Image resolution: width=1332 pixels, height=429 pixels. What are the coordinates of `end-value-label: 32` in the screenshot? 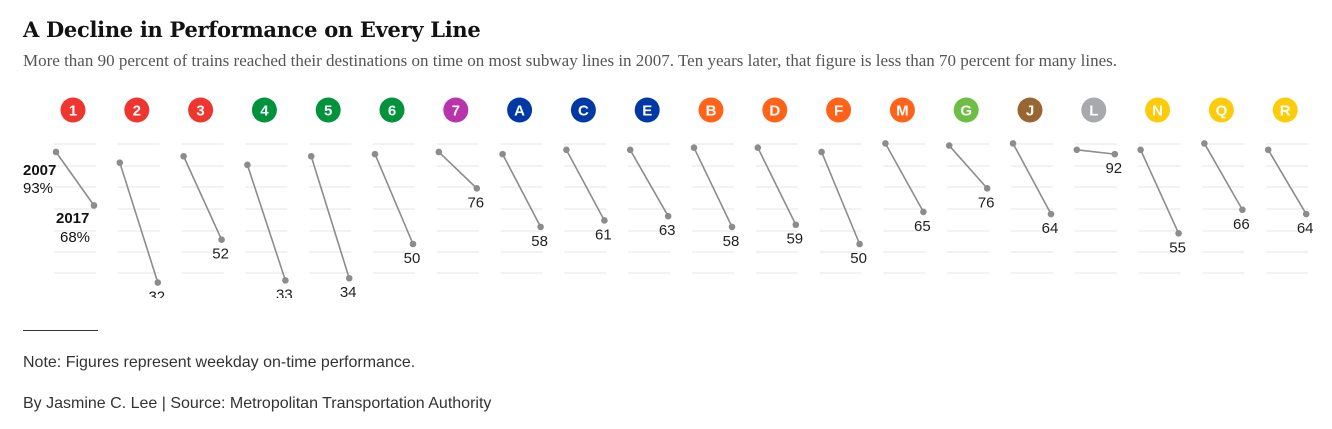 It's located at (156, 293).